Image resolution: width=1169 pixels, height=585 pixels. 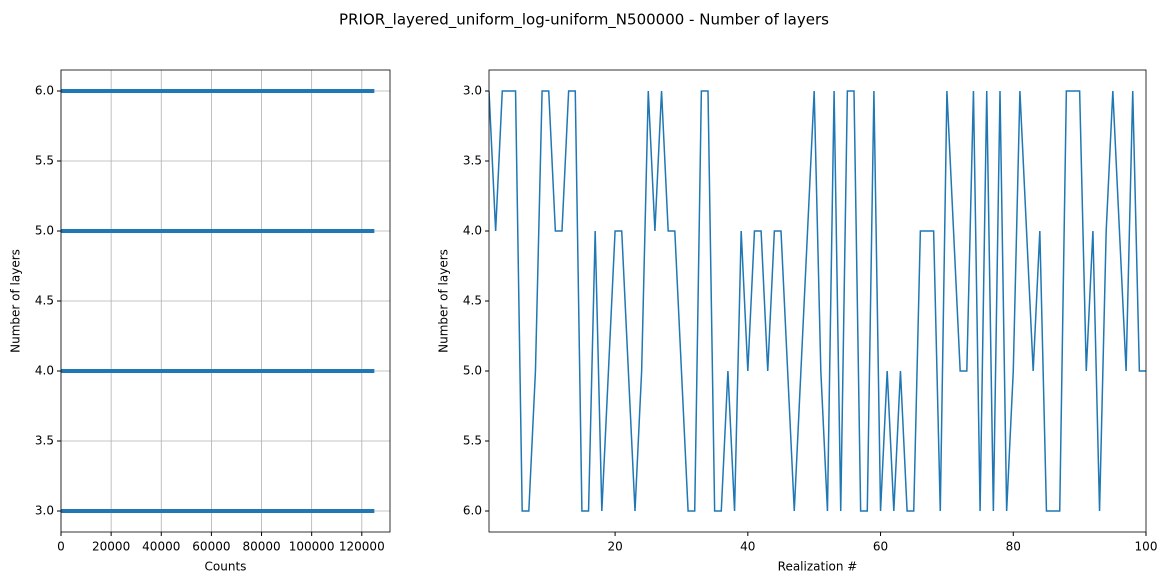 What do you see at coordinates (1146, 547) in the screenshot?
I see `x-tick-label: 100` at bounding box center [1146, 547].